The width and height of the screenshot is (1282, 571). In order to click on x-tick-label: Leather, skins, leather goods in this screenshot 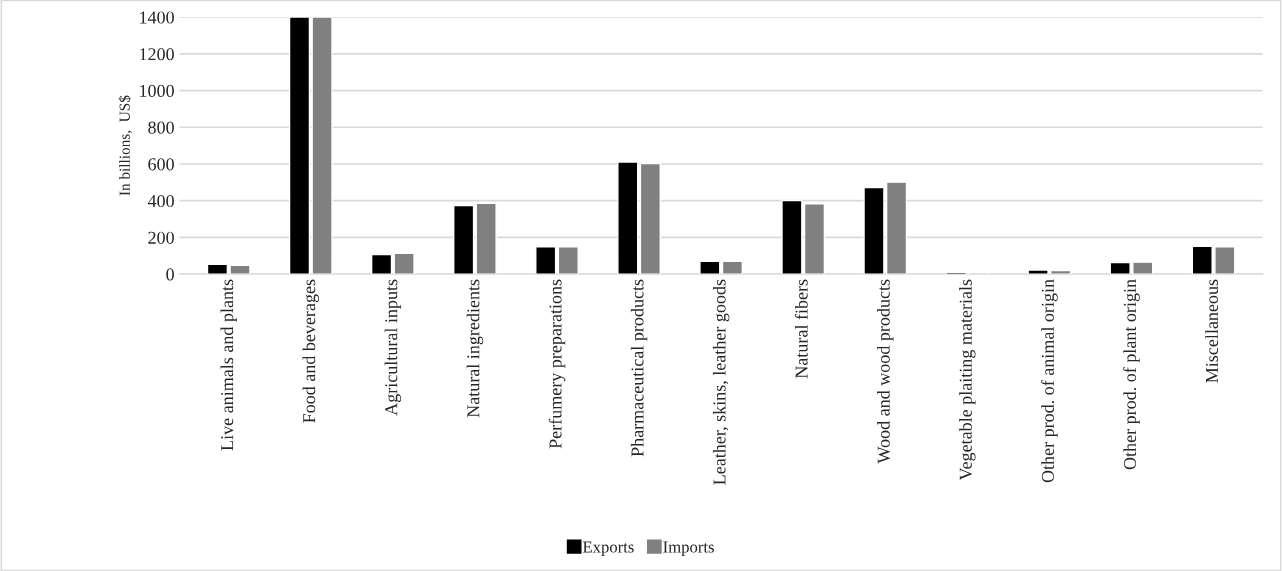, I will do `click(721, 382)`.